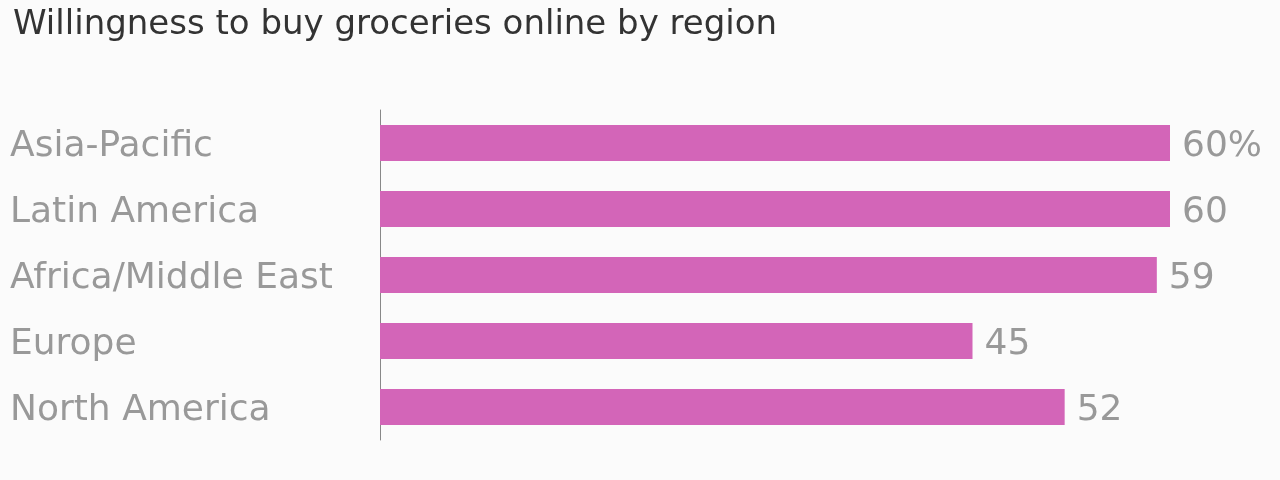  What do you see at coordinates (1222, 143) in the screenshot?
I see `data-label: 60%` at bounding box center [1222, 143].